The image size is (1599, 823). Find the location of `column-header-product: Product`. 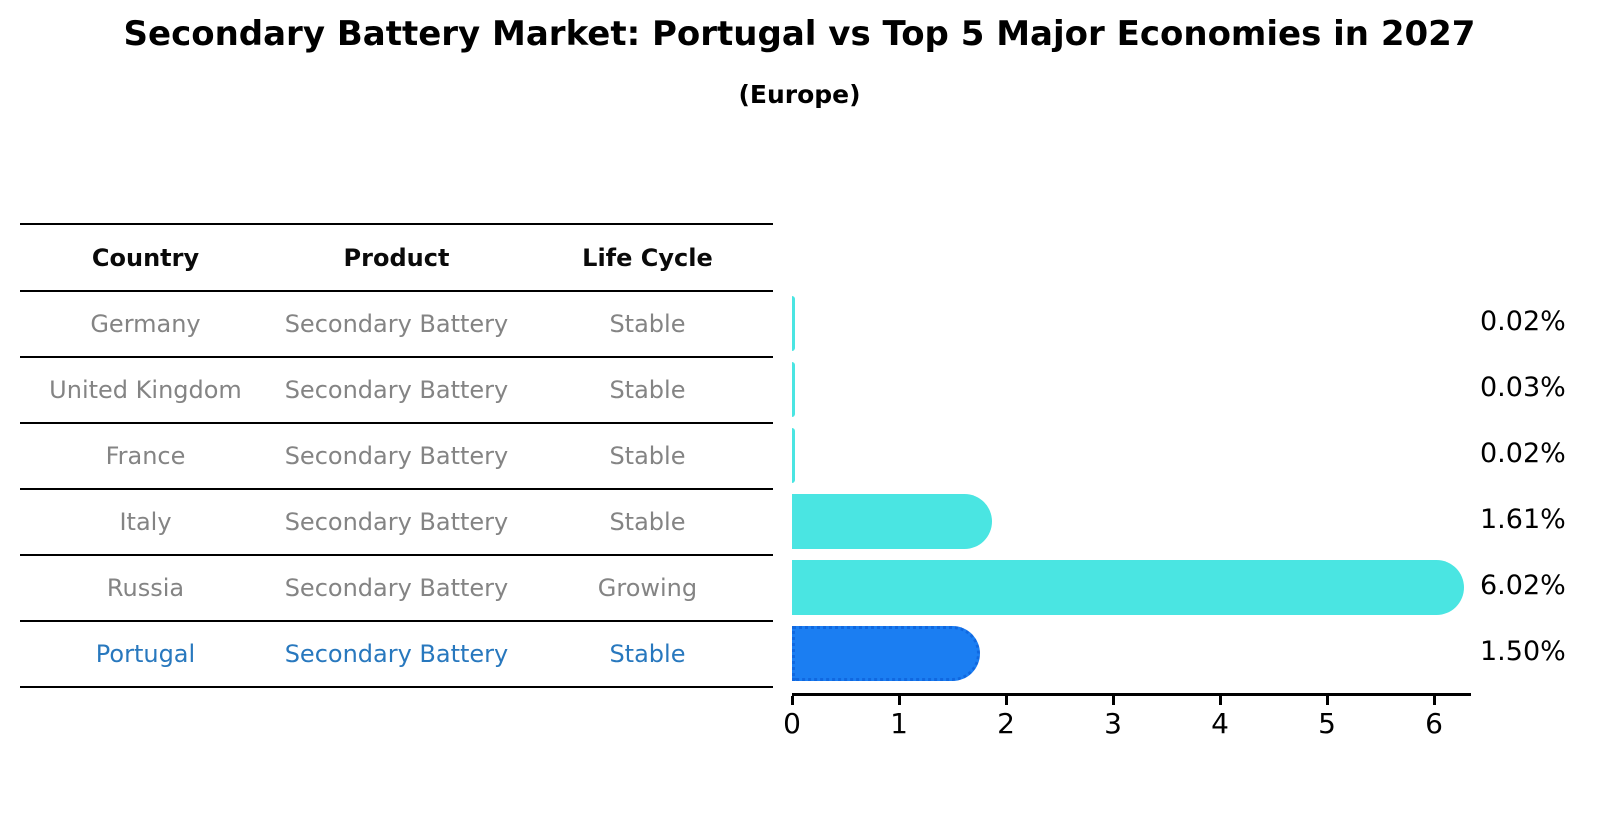

column-header-product: Product is located at coordinates (396, 257).